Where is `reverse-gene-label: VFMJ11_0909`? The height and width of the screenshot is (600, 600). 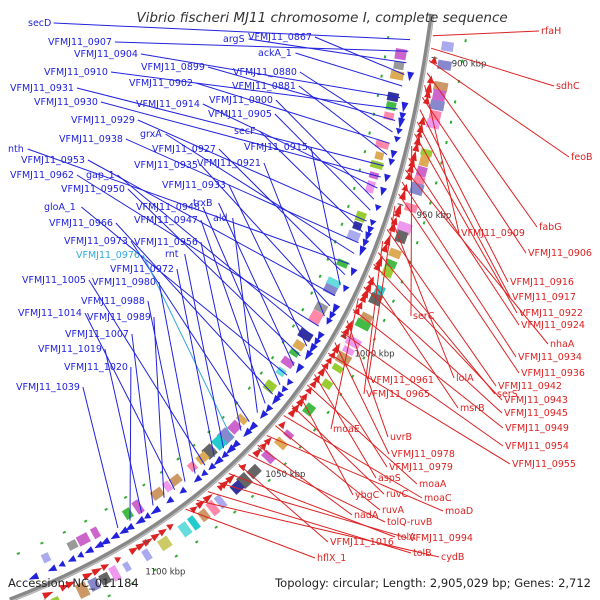 reverse-gene-label: VFMJ11_0909 is located at coordinates (493, 233).